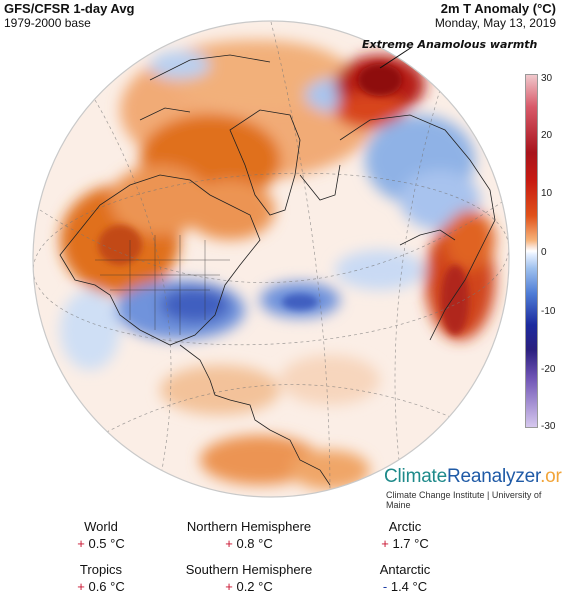 The height and width of the screenshot is (595, 562). I want to click on stat-arctic: Arctic + 1.7 °C, so click(405, 535).